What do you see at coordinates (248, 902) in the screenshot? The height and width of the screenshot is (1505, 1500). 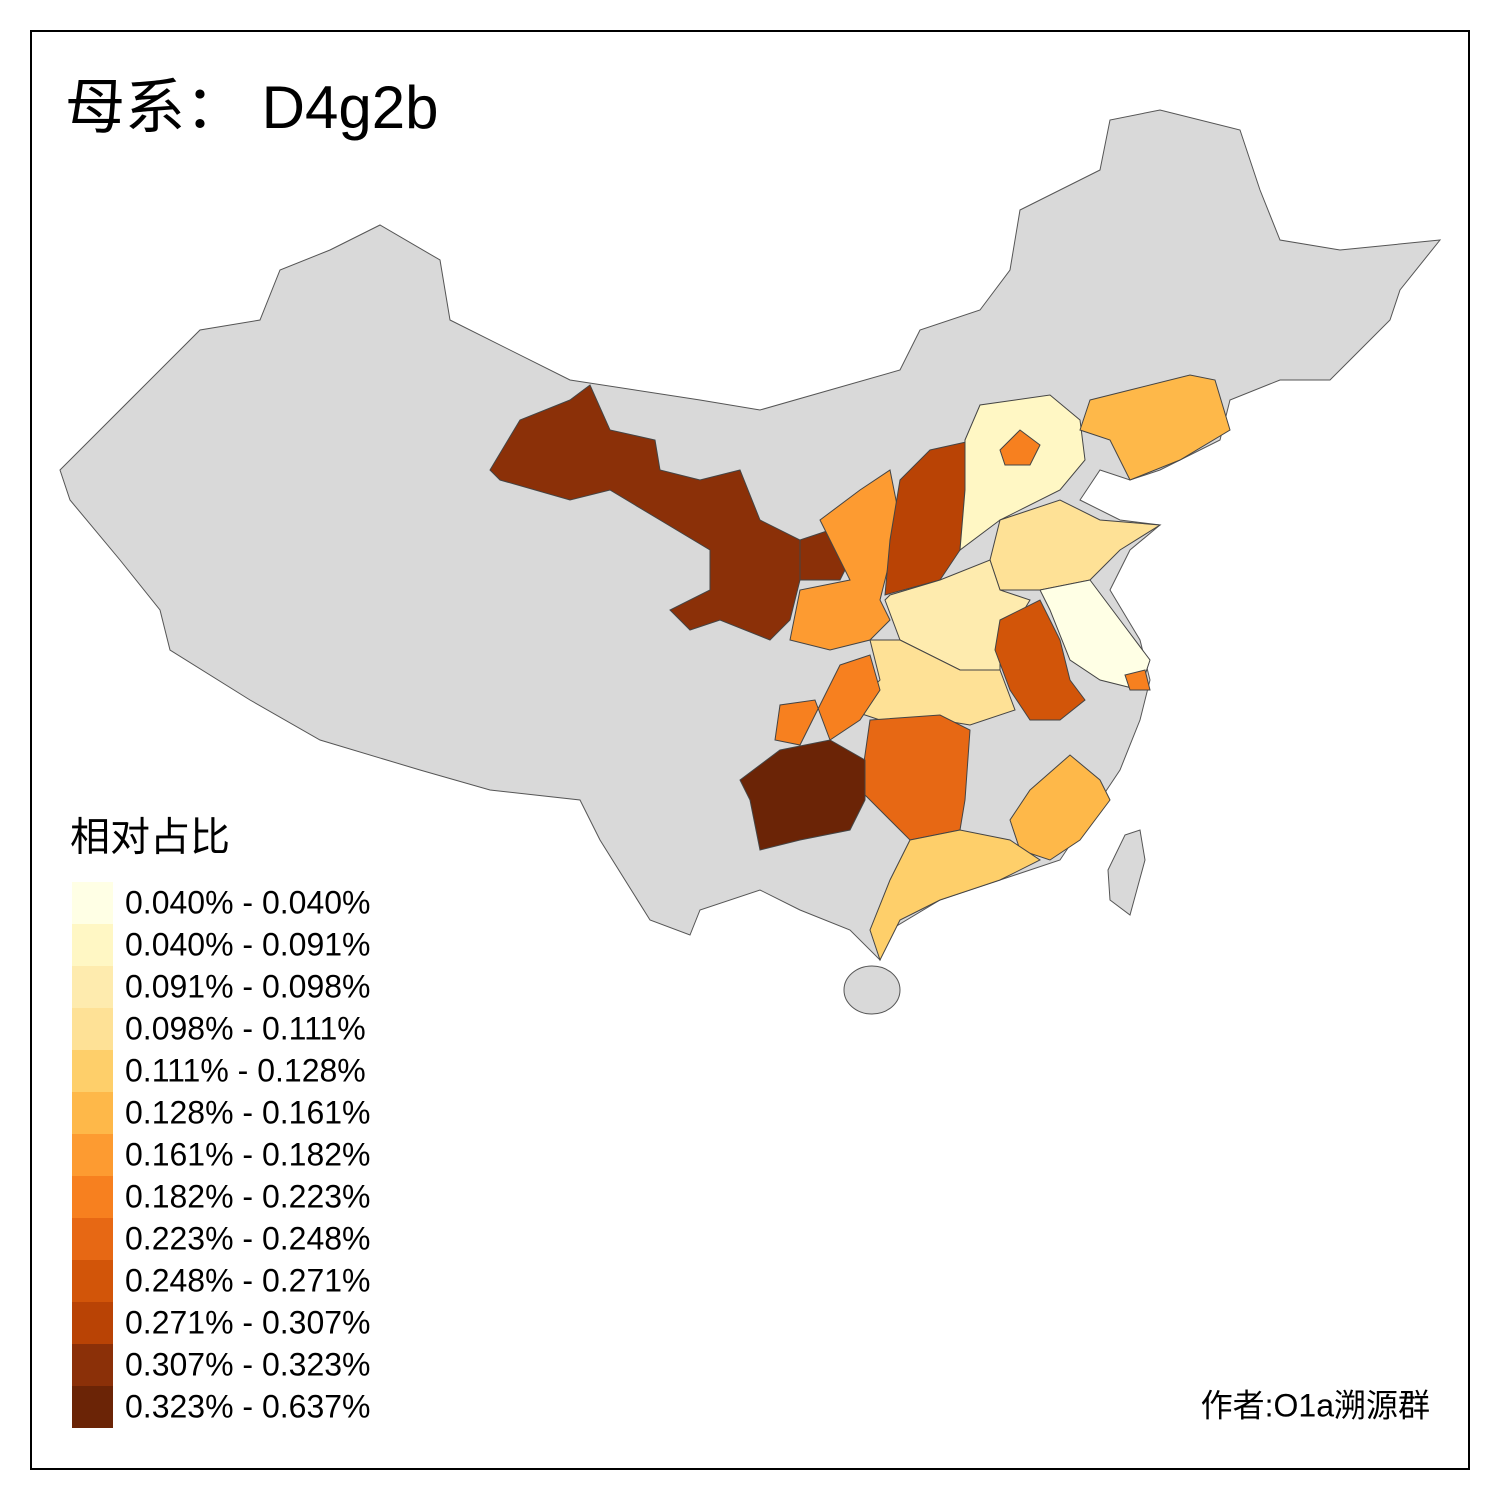 I see `legend-label: 0.040% - 0.040%` at bounding box center [248, 902].